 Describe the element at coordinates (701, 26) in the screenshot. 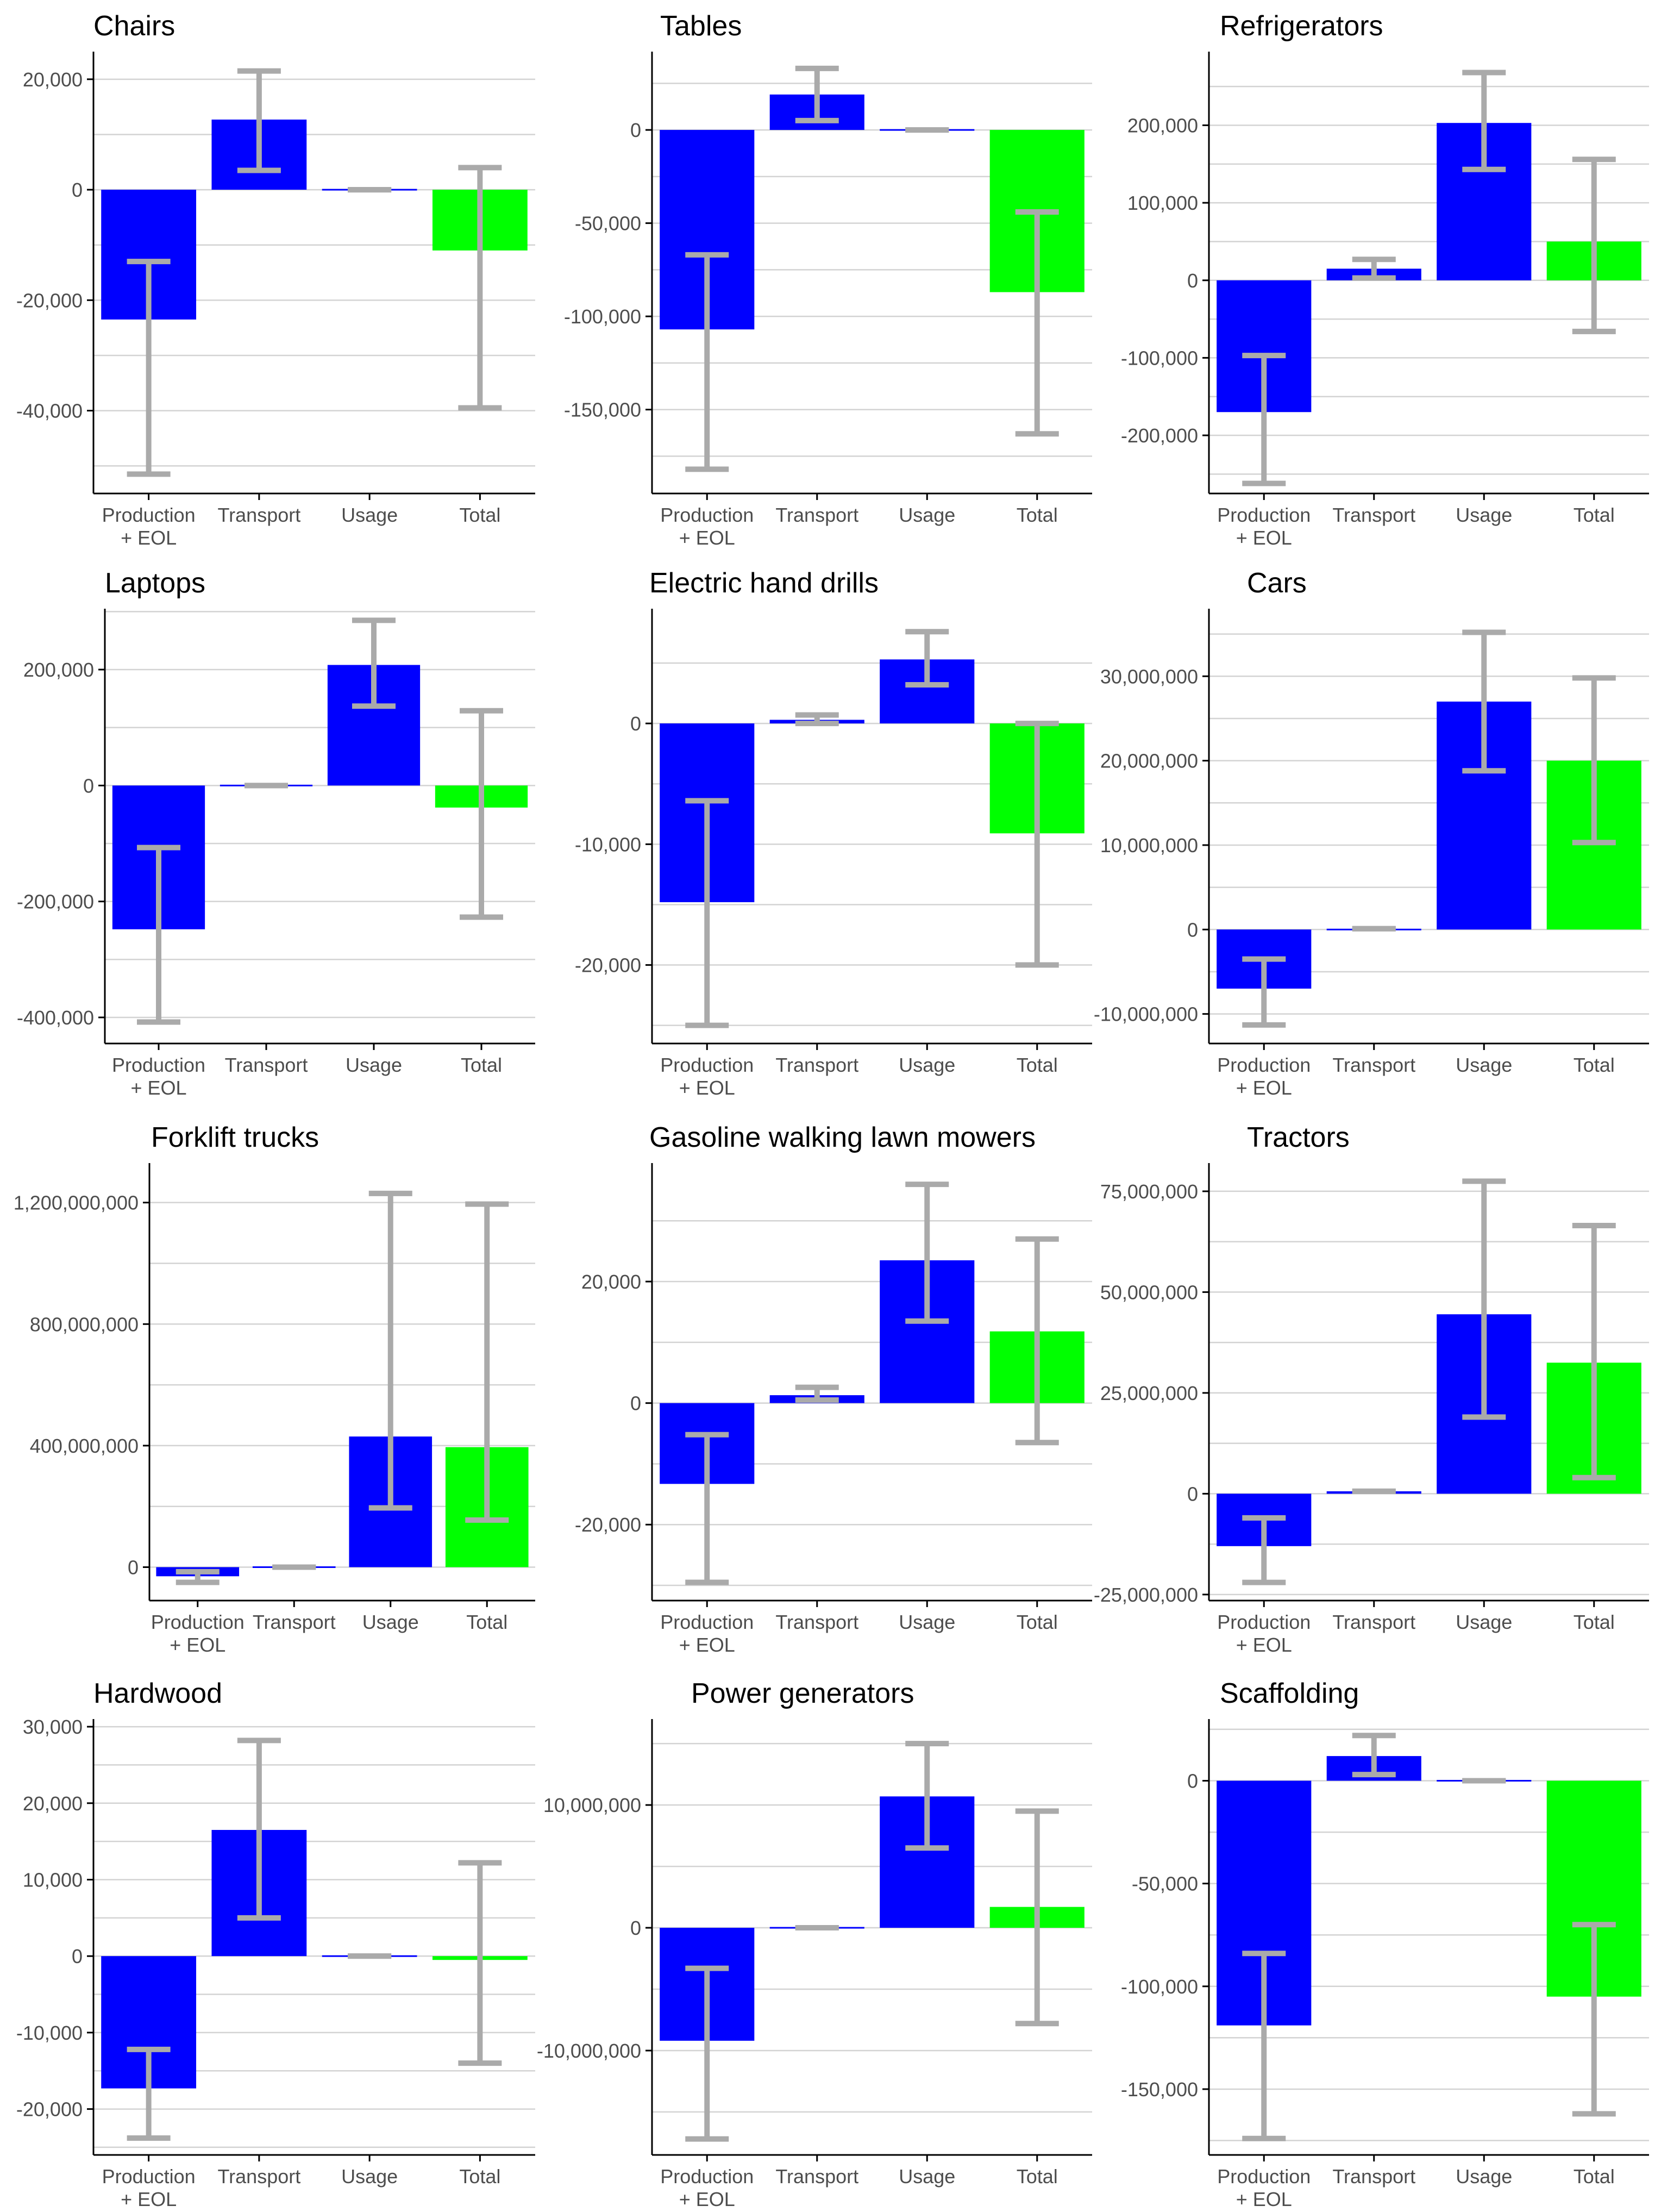

I see `panel-title: Tables` at that location.